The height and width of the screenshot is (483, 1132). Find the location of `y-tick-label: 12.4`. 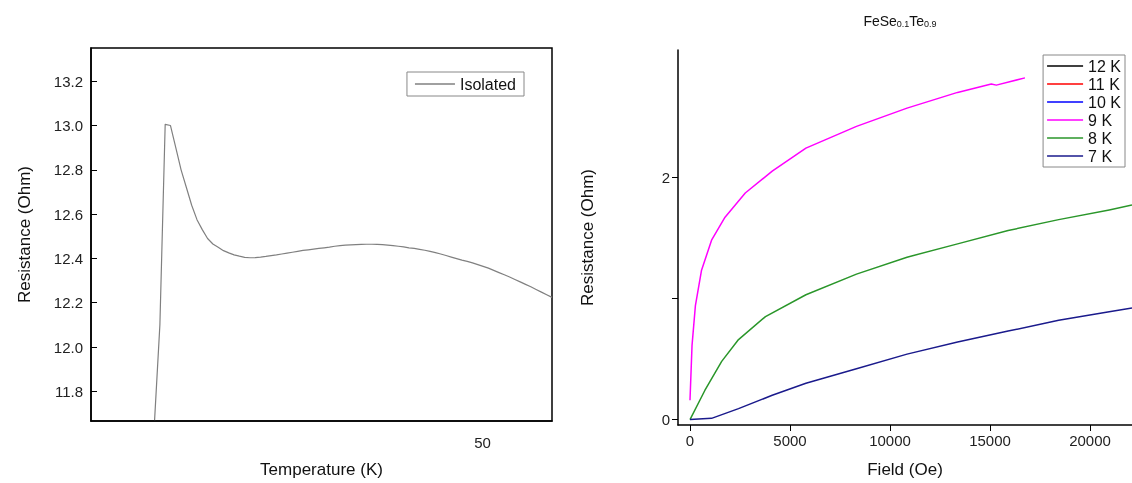

y-tick-label: 12.4 is located at coordinates (68, 258).